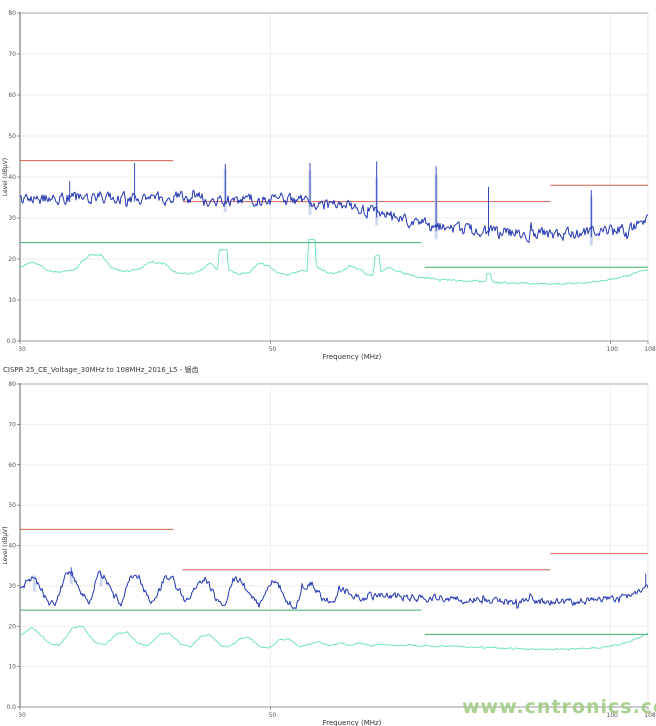 The width and height of the screenshot is (656, 726). What do you see at coordinates (559, 707) in the screenshot?
I see `watermark-text: www.cntronics.com` at bounding box center [559, 707].